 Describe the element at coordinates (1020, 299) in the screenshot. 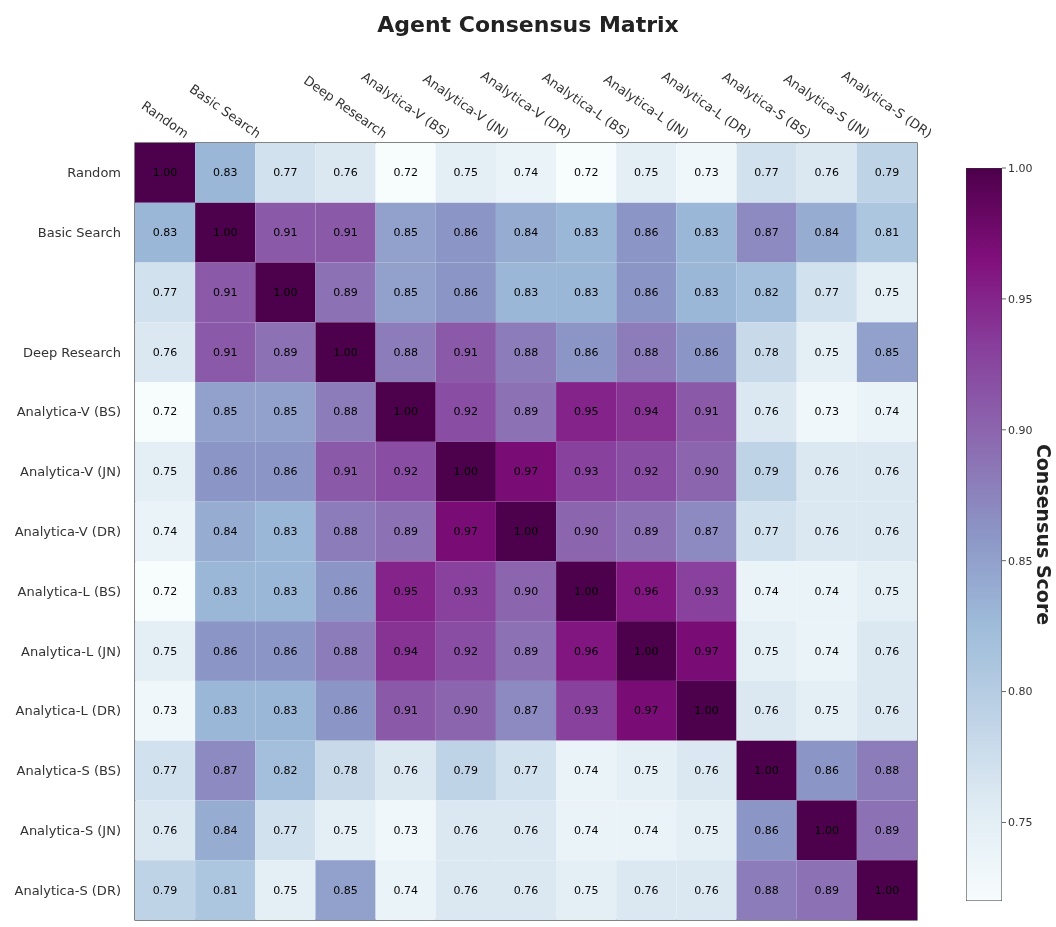

I see `color-bar-label: 0.95` at that location.